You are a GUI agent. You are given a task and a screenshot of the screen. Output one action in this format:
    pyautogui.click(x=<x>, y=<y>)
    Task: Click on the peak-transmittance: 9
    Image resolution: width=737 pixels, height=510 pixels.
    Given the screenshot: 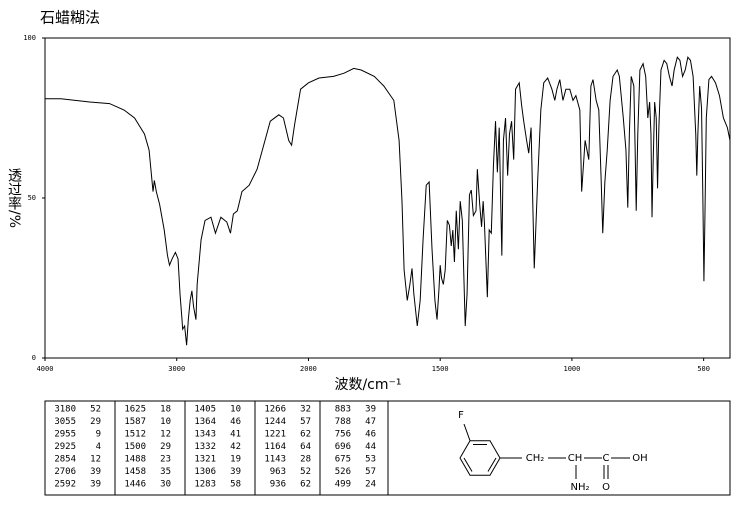 What is the action you would take?
    pyautogui.click(x=98, y=435)
    